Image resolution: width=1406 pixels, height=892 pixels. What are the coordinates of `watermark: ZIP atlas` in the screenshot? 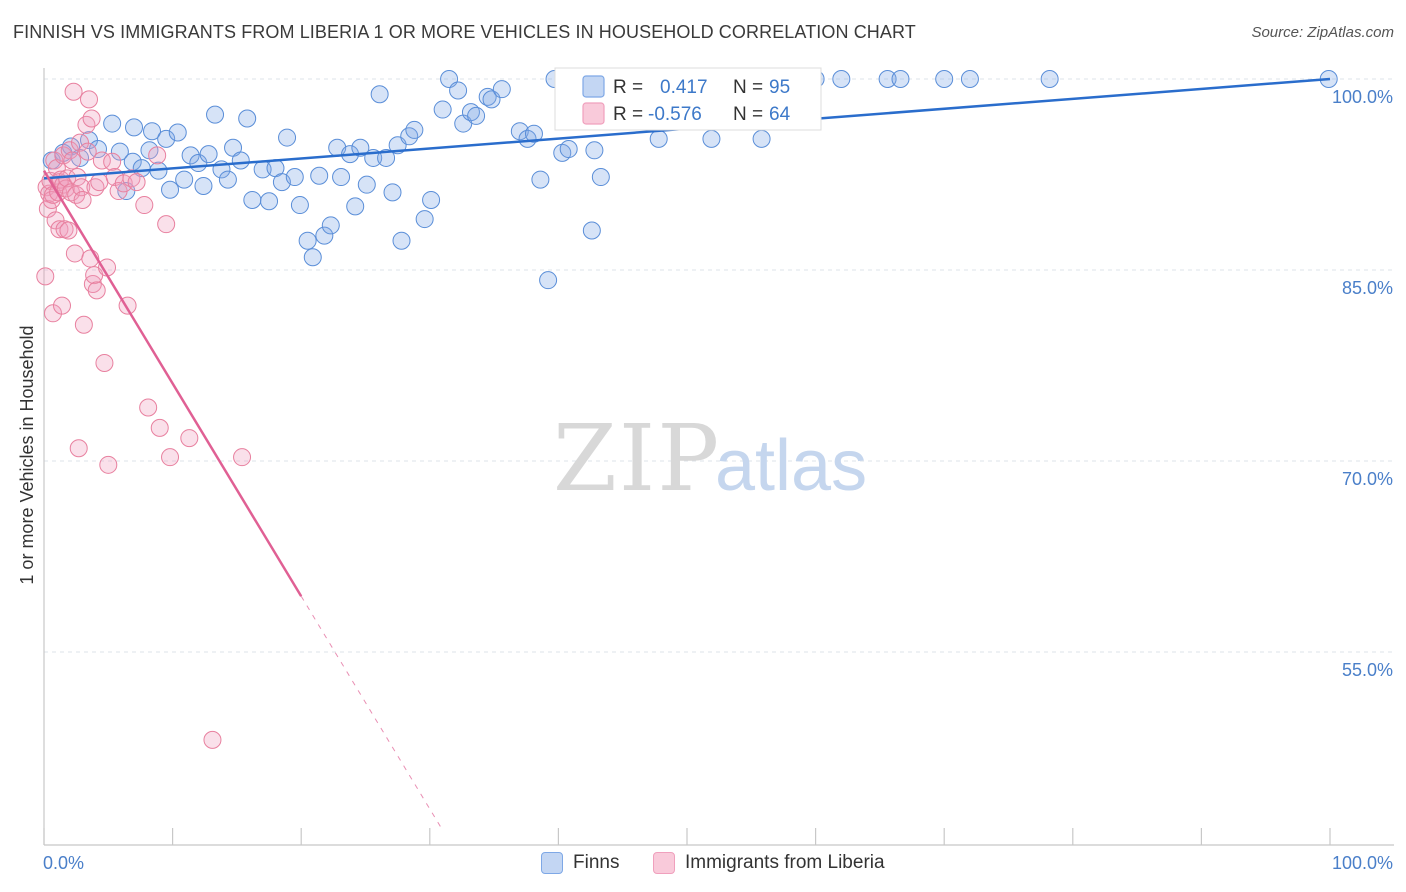 It's located at (710, 458).